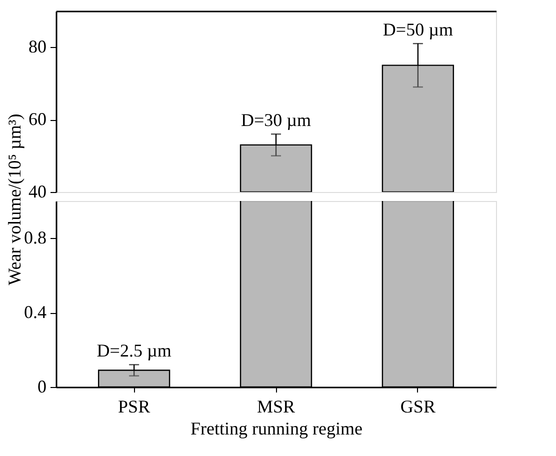 The width and height of the screenshot is (556, 456). What do you see at coordinates (276, 428) in the screenshot?
I see `x-axis-title: Fretting running regime` at bounding box center [276, 428].